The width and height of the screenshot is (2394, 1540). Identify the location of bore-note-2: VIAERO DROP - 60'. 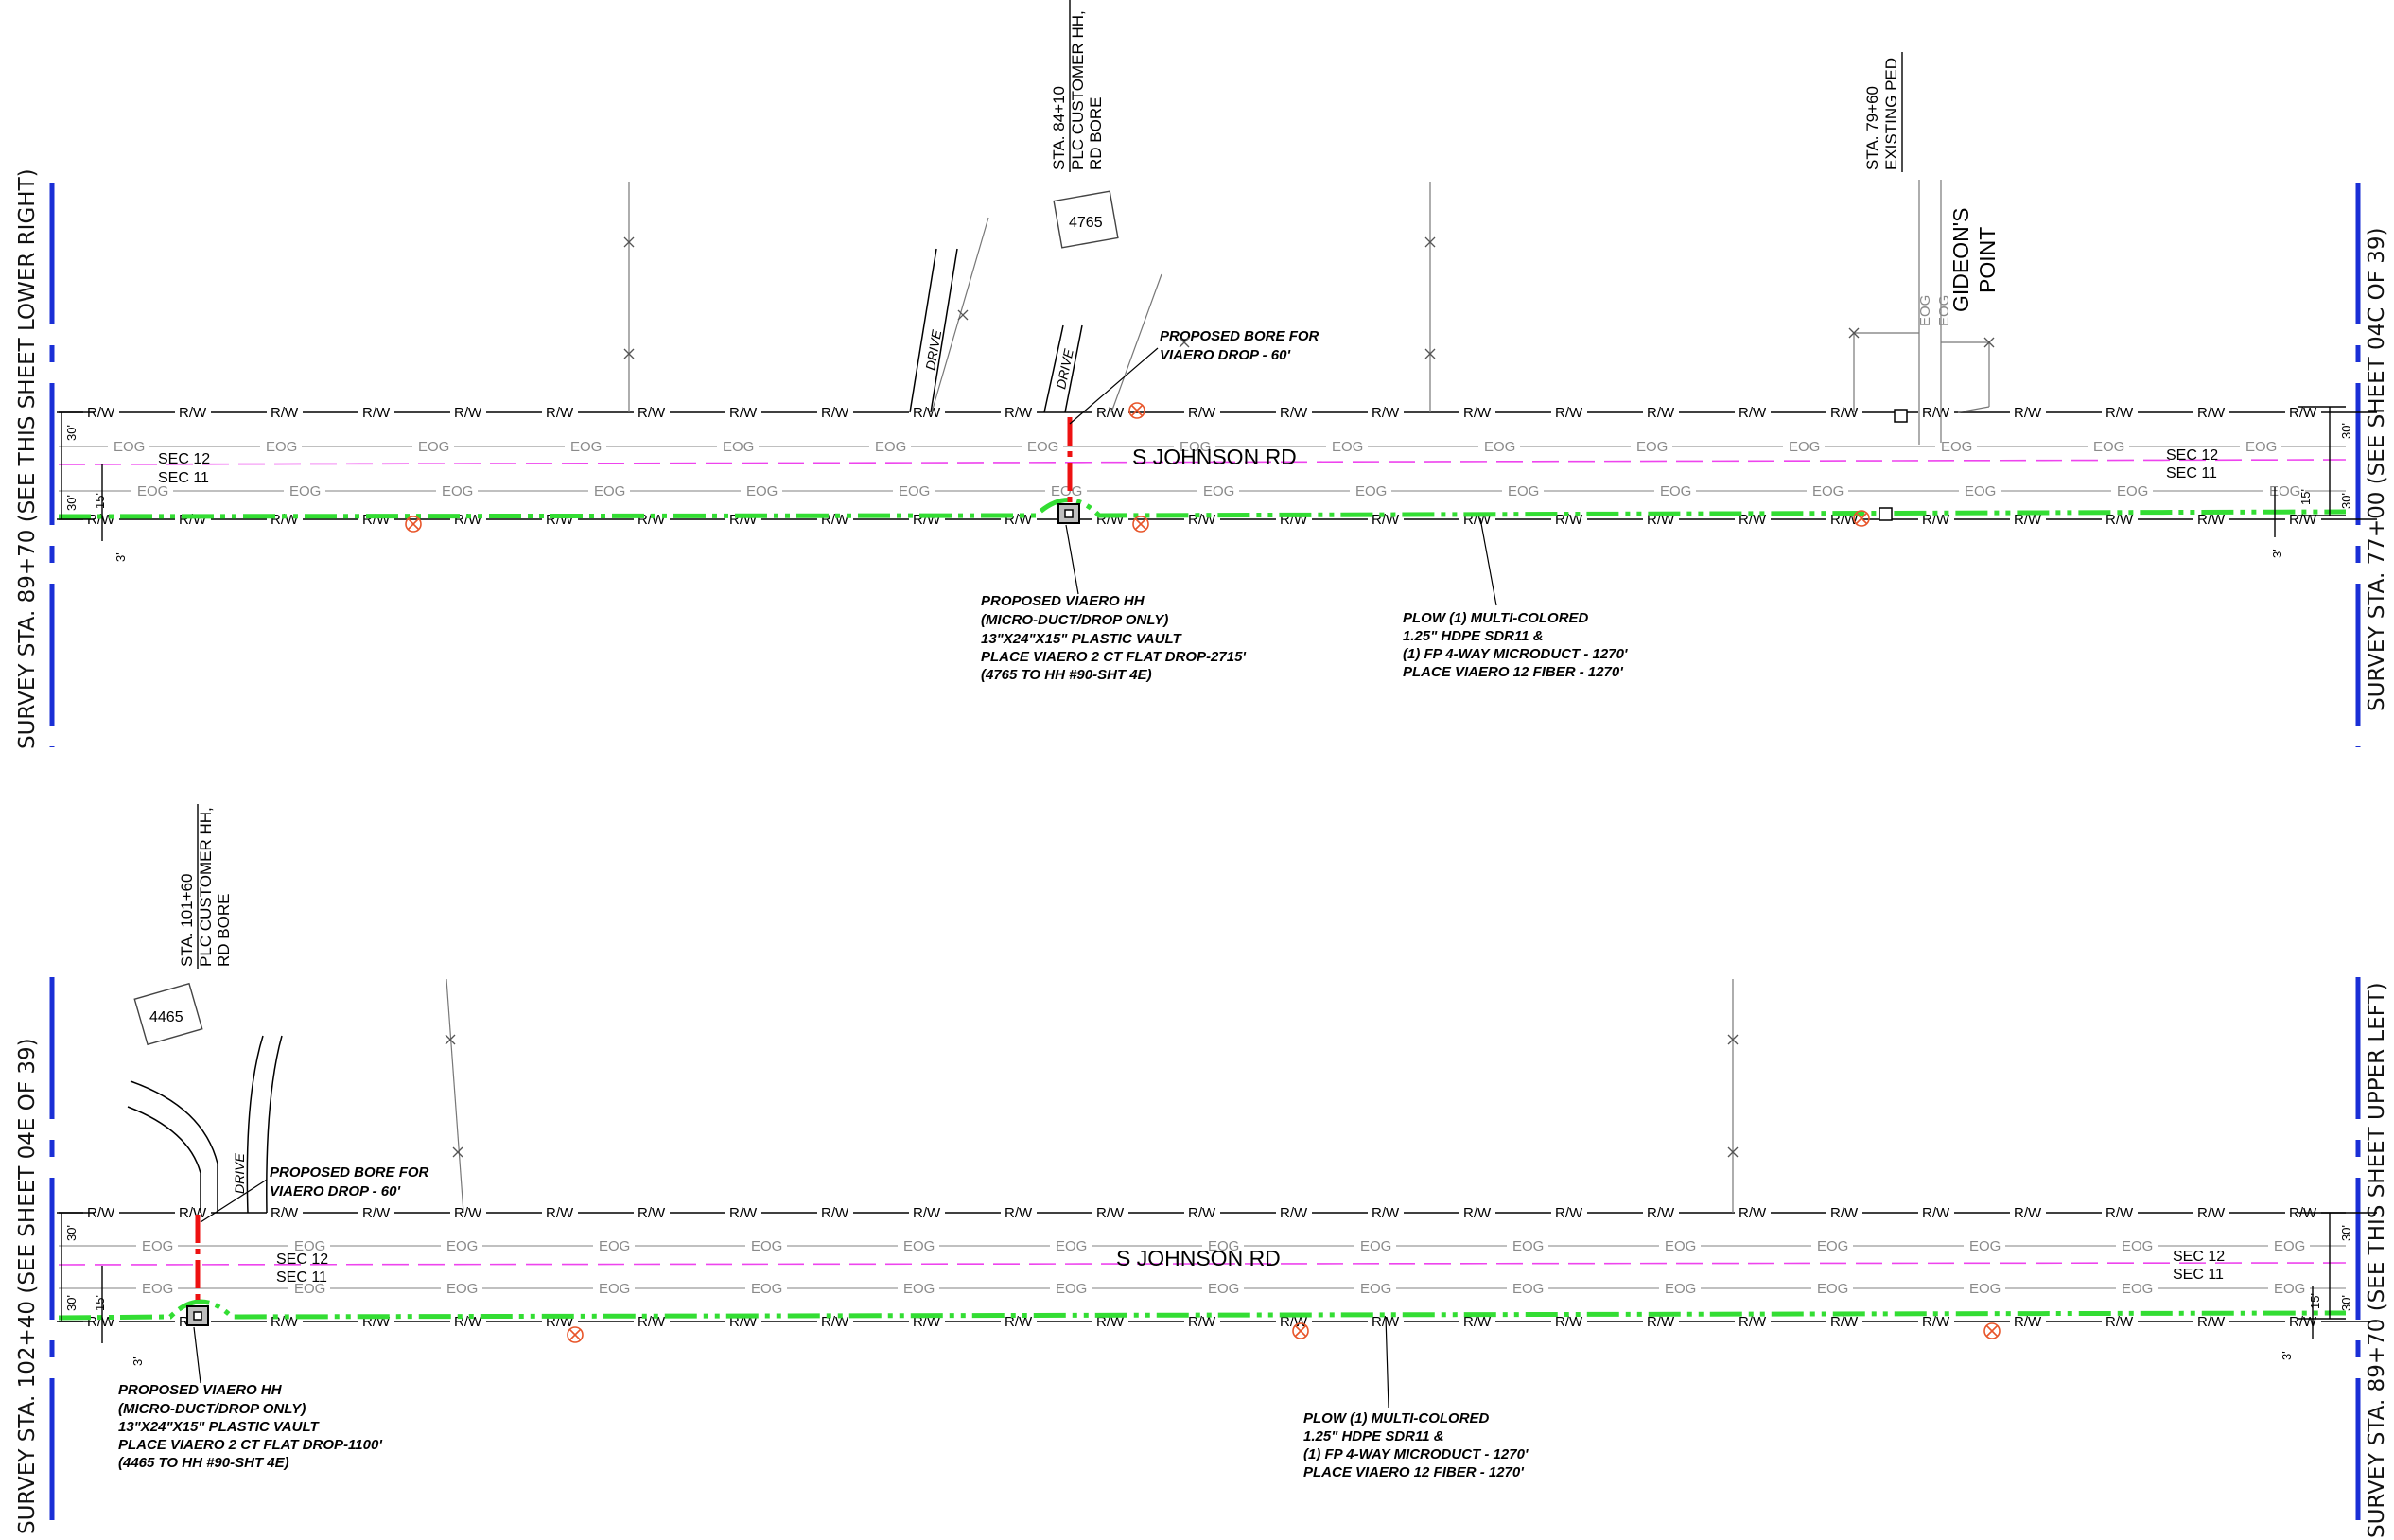
(1225, 355).